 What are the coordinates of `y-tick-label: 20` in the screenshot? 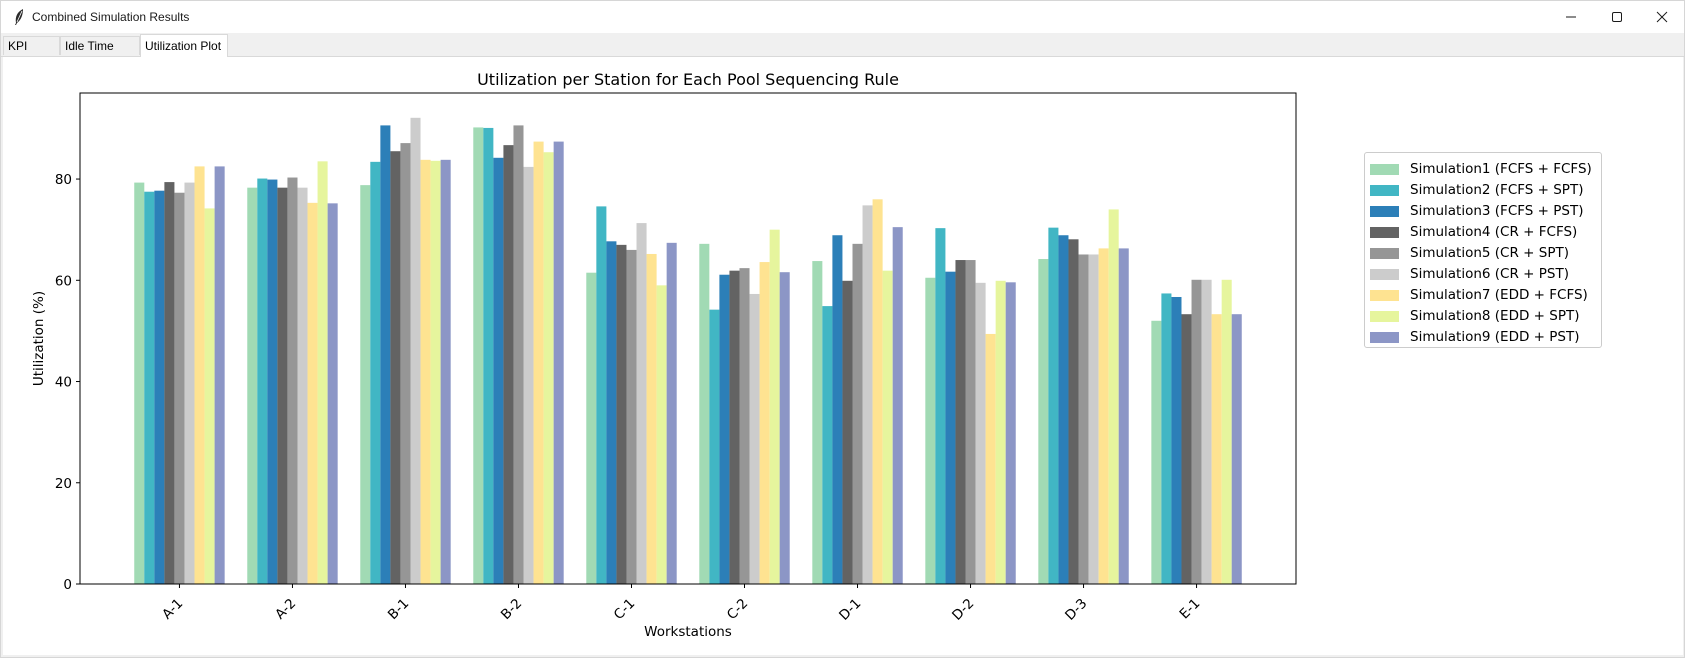 It's located at (63, 484).